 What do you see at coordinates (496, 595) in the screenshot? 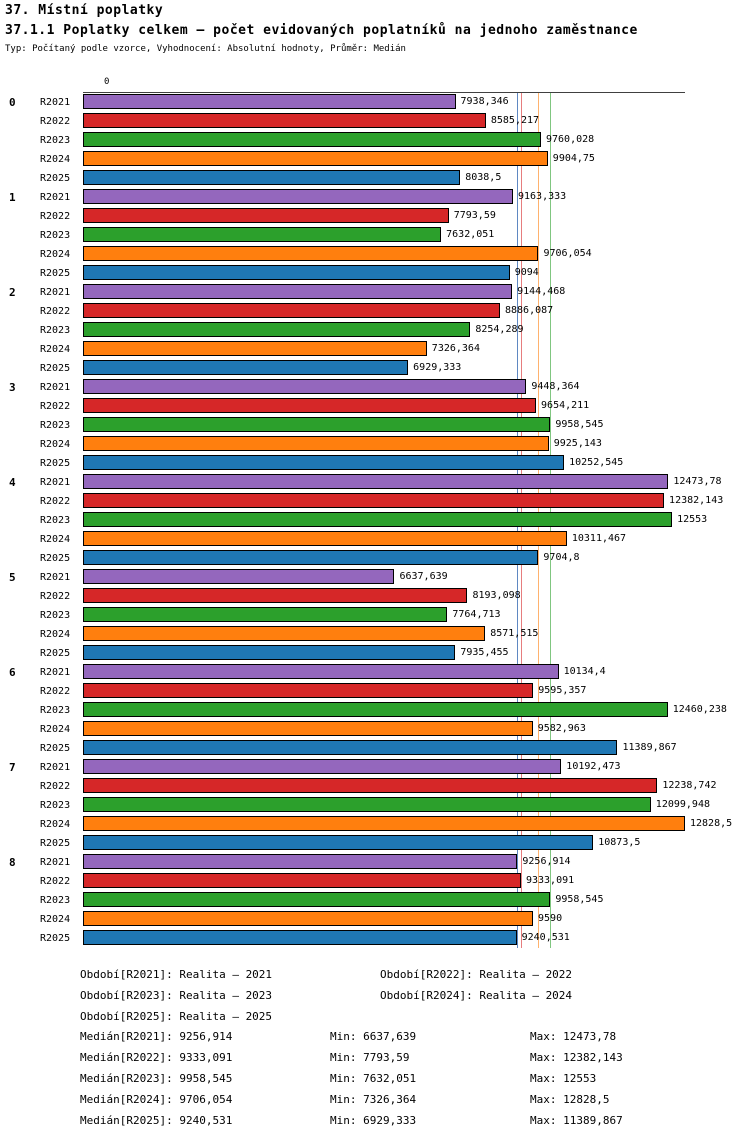
I see `value-label: 8193,098` at bounding box center [496, 595].